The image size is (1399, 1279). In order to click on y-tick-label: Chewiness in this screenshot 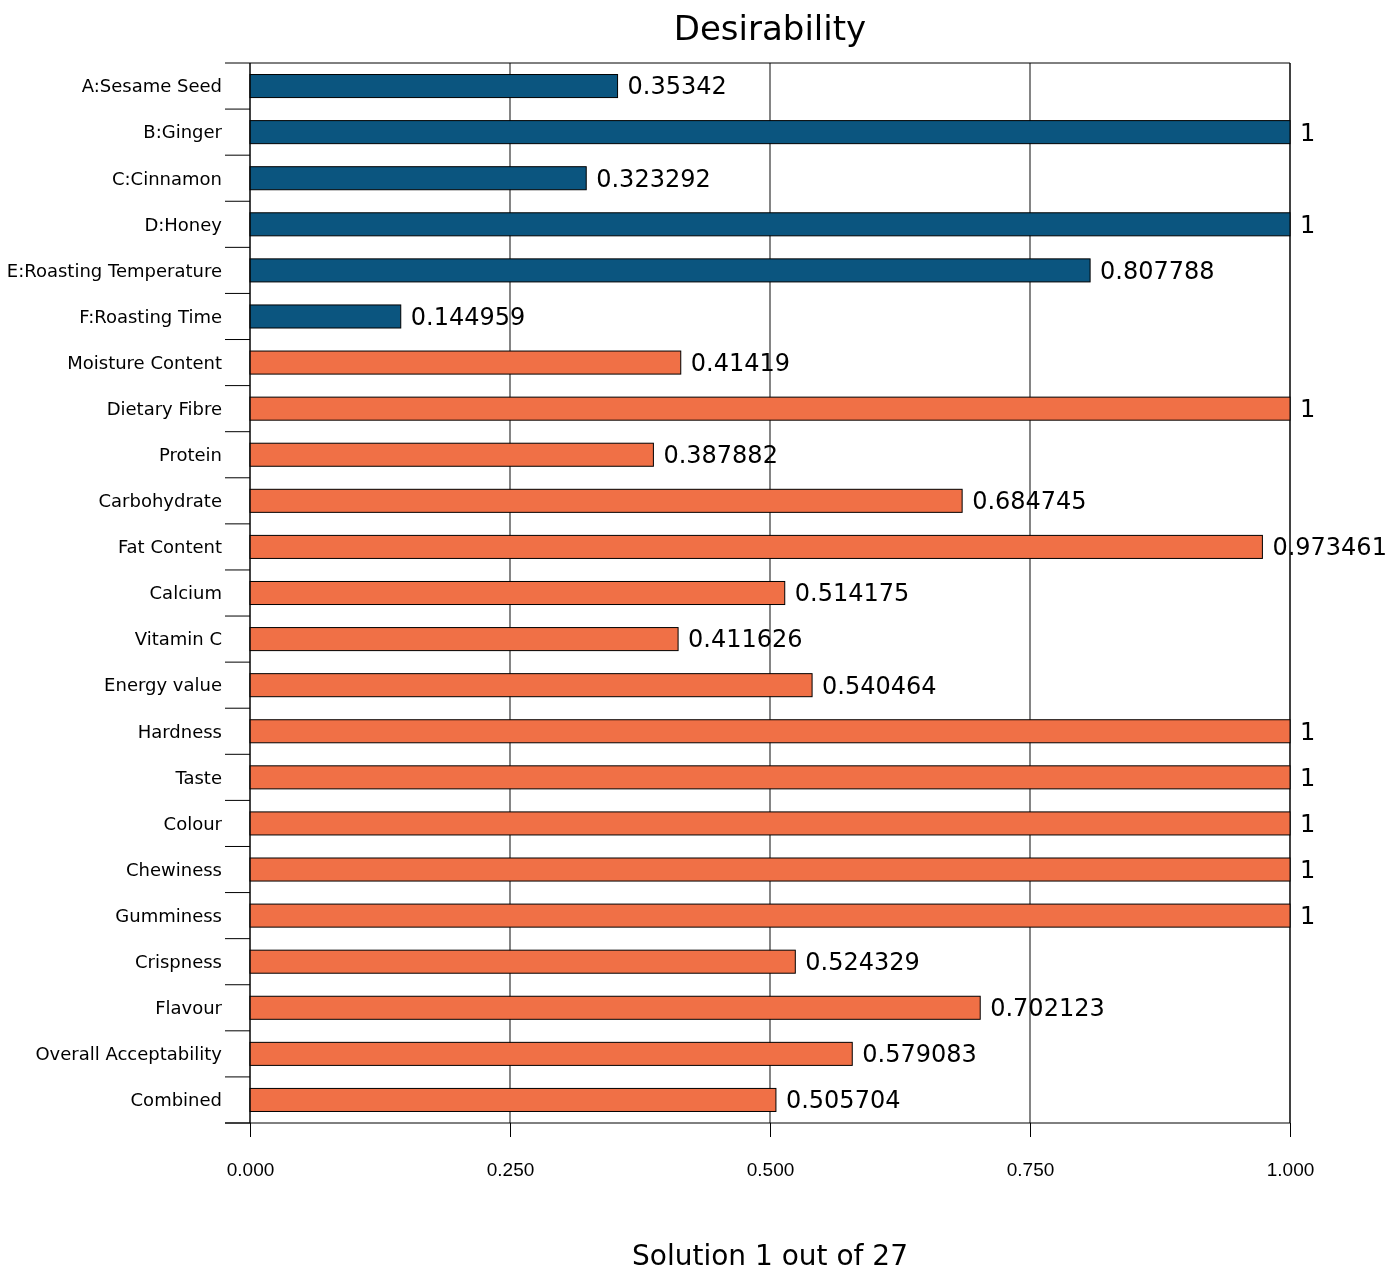, I will do `click(173, 869)`.